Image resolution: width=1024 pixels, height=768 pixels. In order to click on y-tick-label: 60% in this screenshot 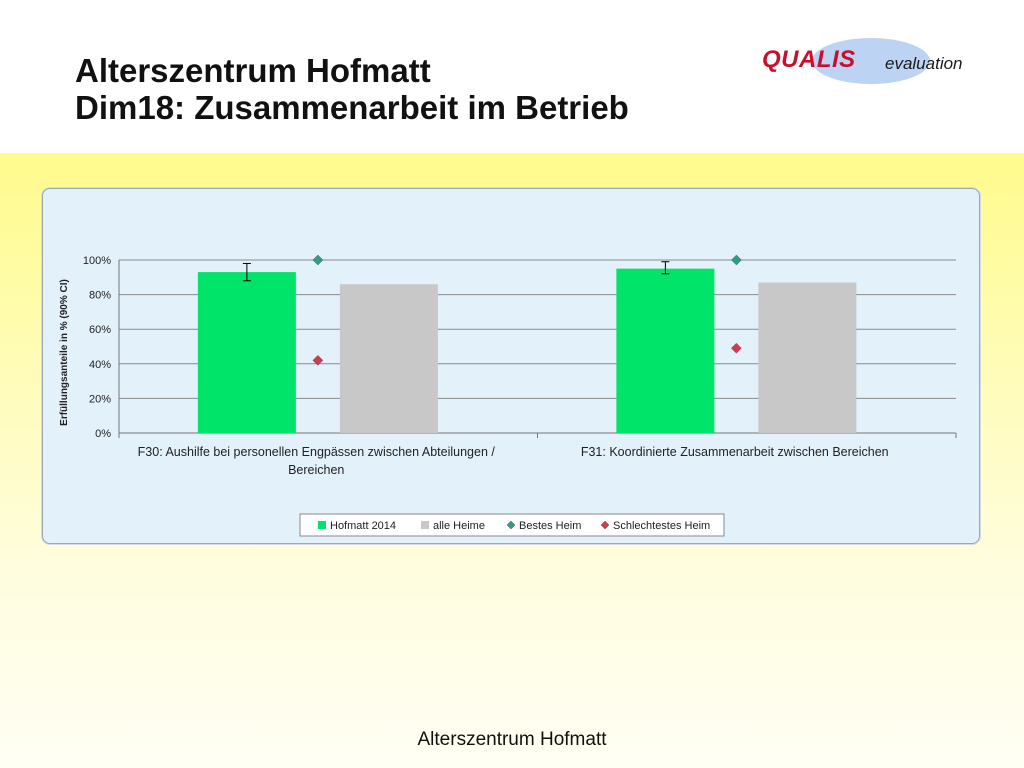, I will do `click(100, 330)`.